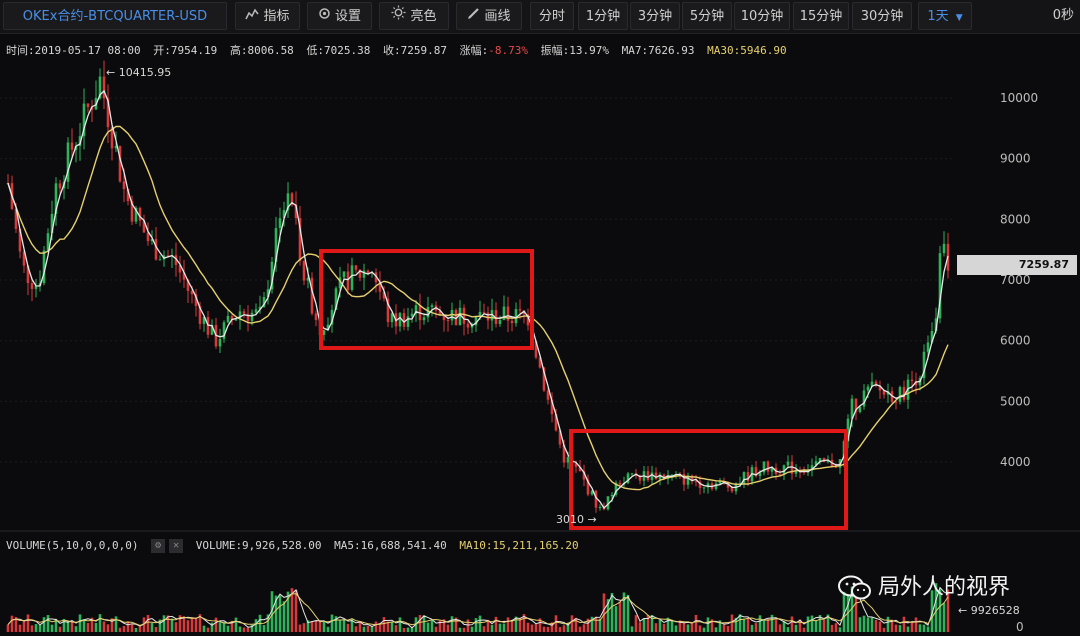  Describe the element at coordinates (252, 17) in the screenshot. I see `chart-icon` at that location.